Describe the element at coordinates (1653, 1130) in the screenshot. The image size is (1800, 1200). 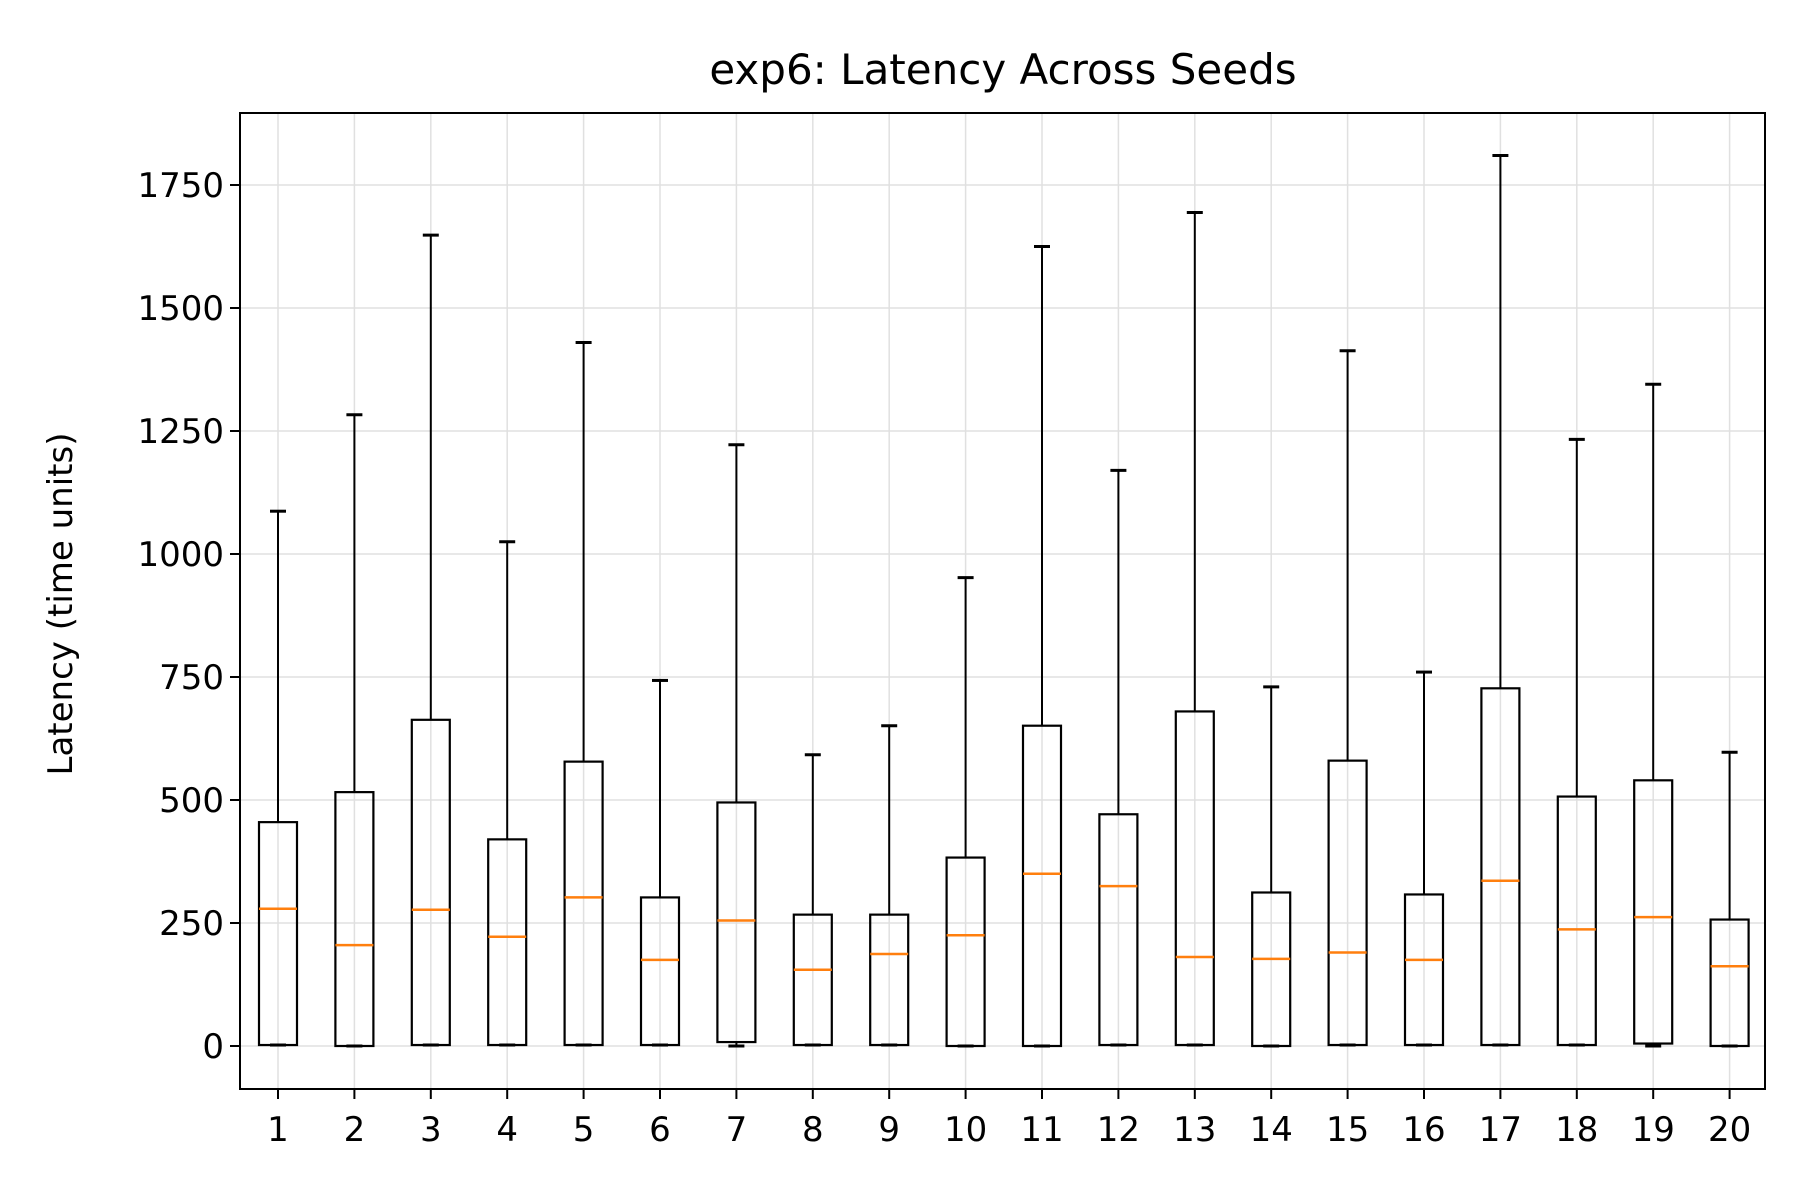
I see `x-tick-label: 19` at that location.